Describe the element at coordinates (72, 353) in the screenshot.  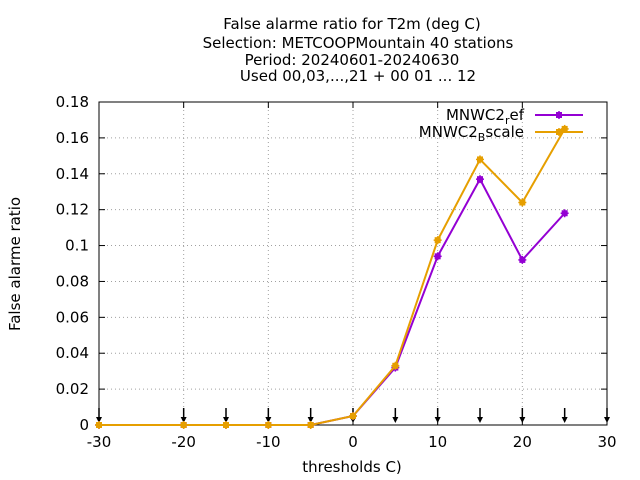
I see `y-tick-label: 0.04` at that location.